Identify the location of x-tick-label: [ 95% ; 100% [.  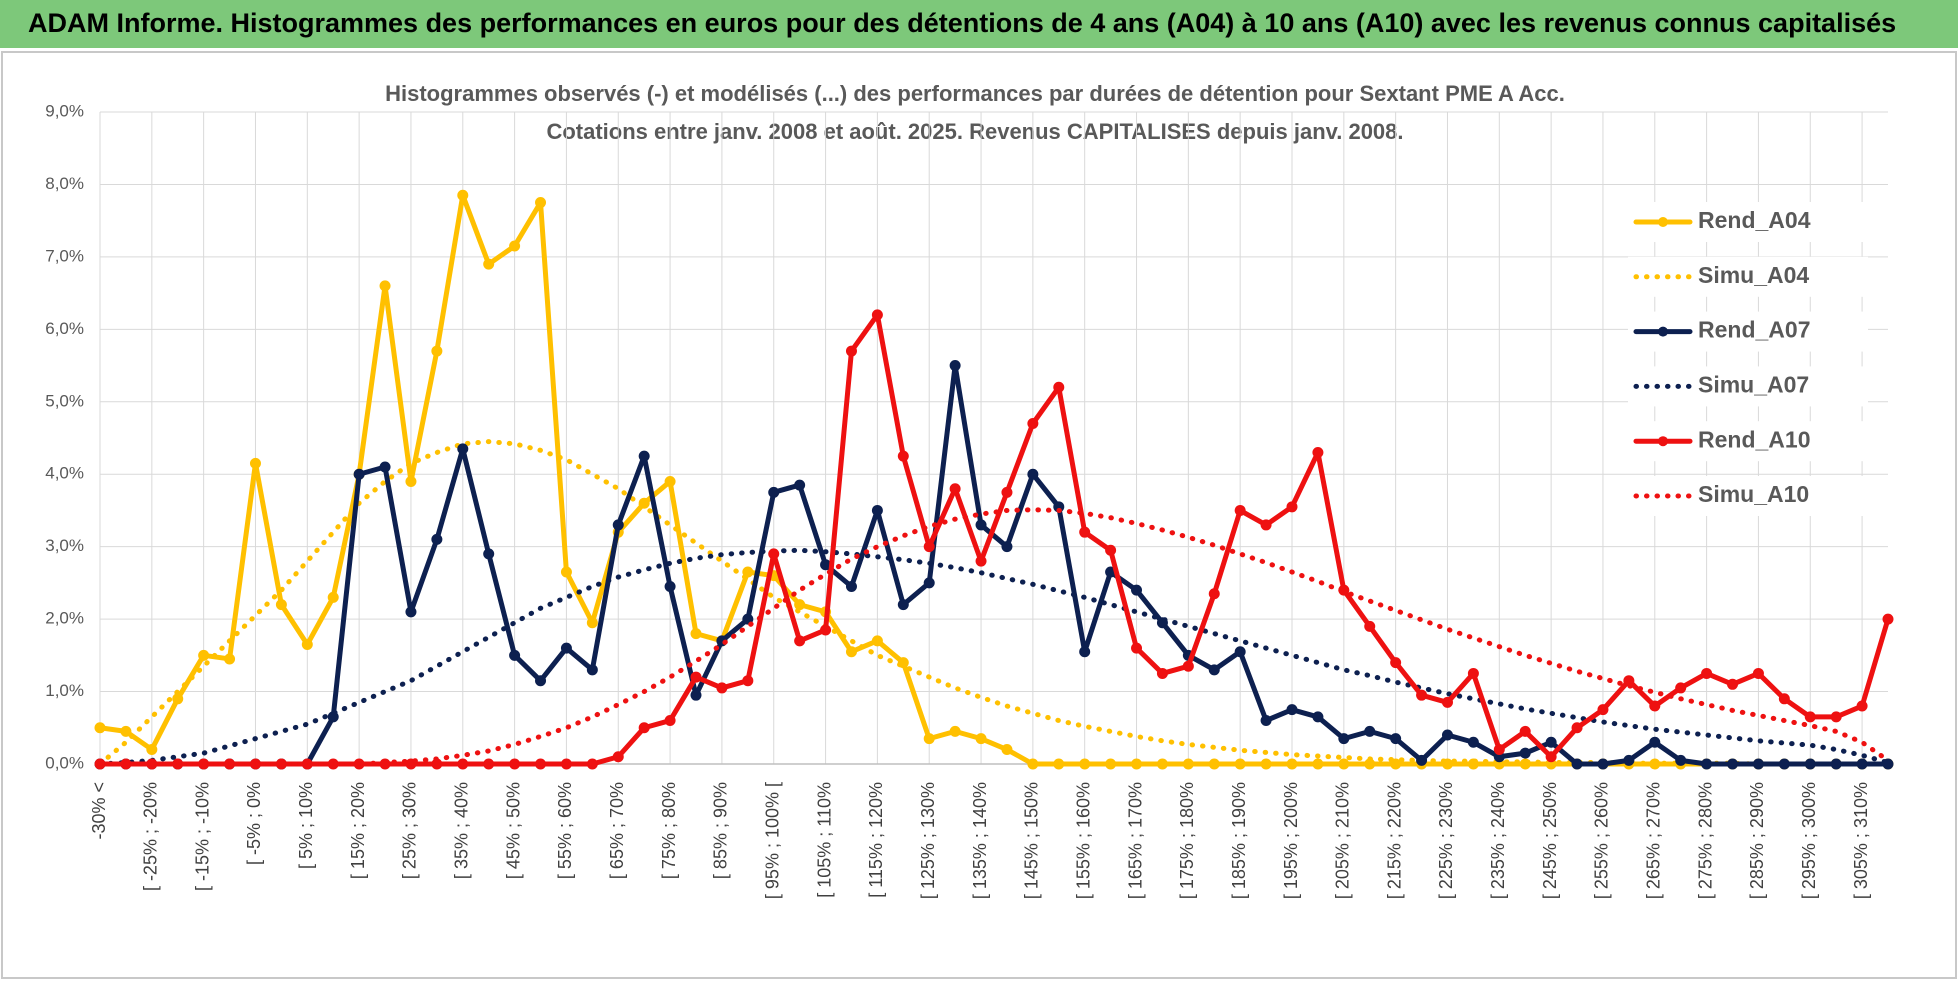
(772, 840).